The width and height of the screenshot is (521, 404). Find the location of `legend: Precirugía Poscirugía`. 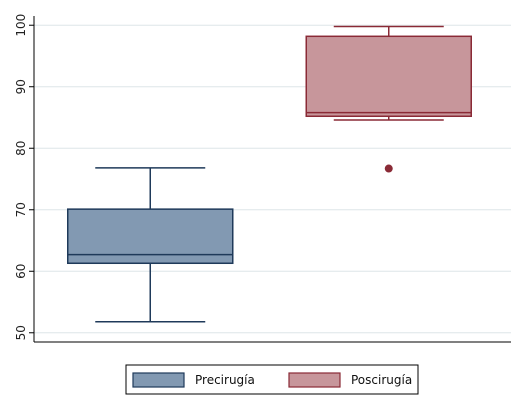

legend: Precirugía Poscirugía is located at coordinates (272, 379).